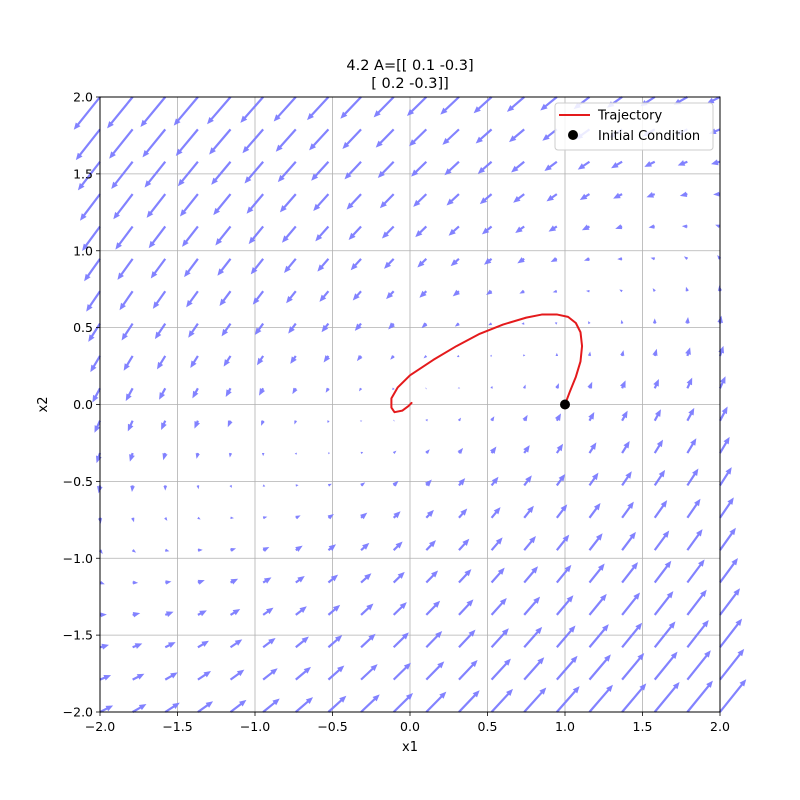  Describe the element at coordinates (565, 726) in the screenshot. I see `x-tick-label: 1.0` at that location.